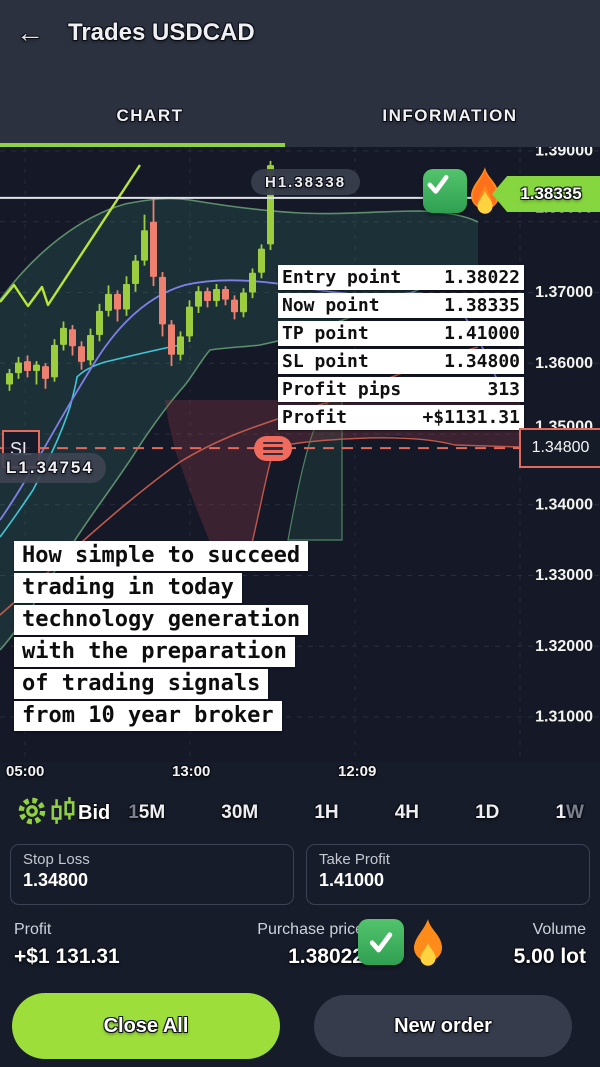 Image resolution: width=600 pixels, height=1067 pixels. I want to click on signal-label: Profit, so click(315, 417).